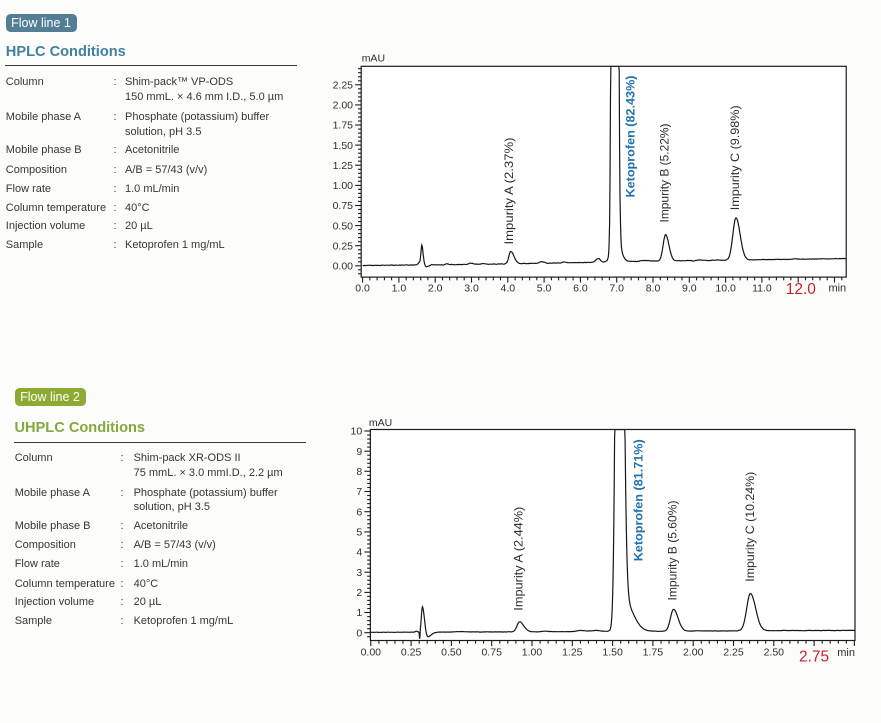 Image resolution: width=881 pixels, height=723 pixels. Describe the element at coordinates (357, 432) in the screenshot. I see `svg-text: 10` at that location.